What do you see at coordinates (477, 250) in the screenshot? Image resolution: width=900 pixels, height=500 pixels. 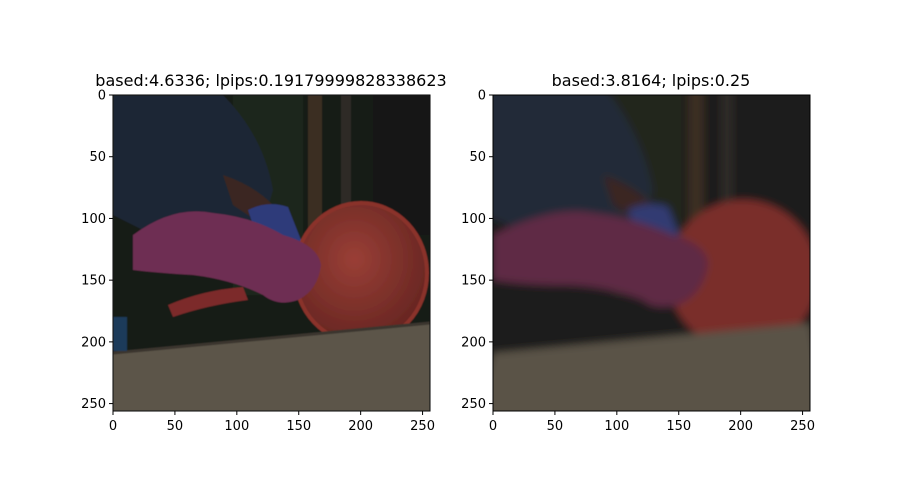 I see `y-ticks-right: 0 50 100 150 200 250` at bounding box center [477, 250].